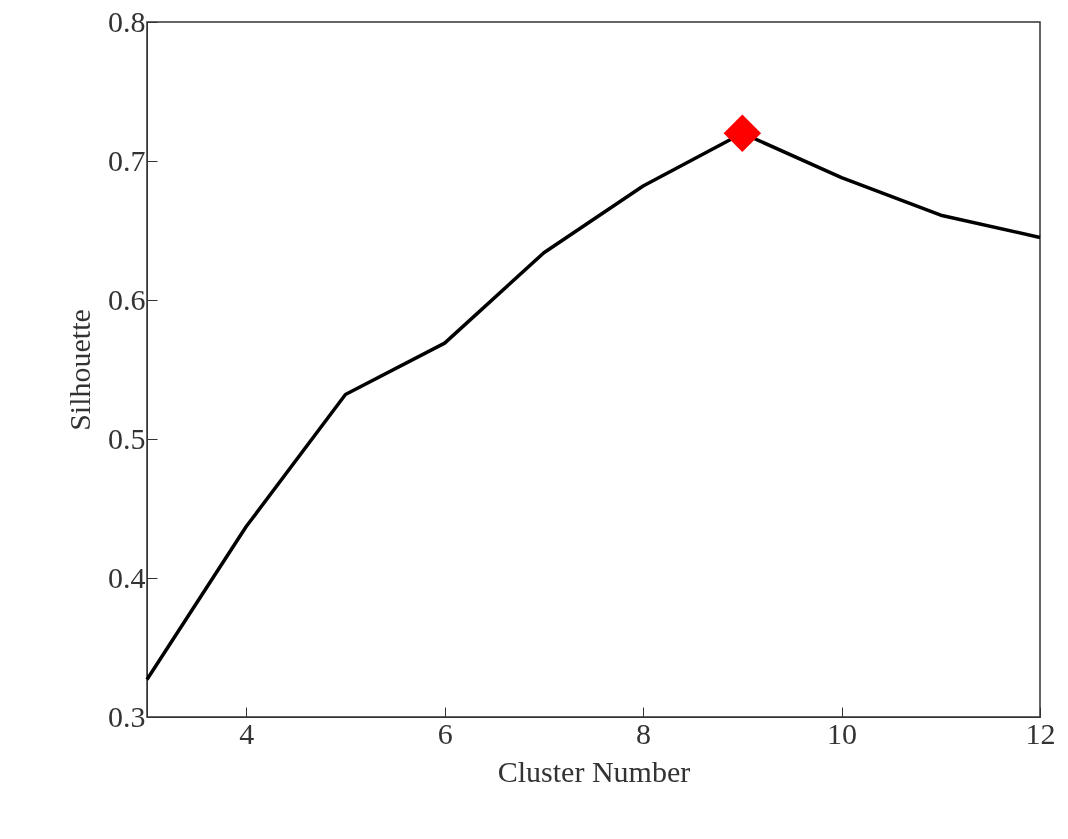  I want to click on y-tick-label: 0.8, so click(127, 21).